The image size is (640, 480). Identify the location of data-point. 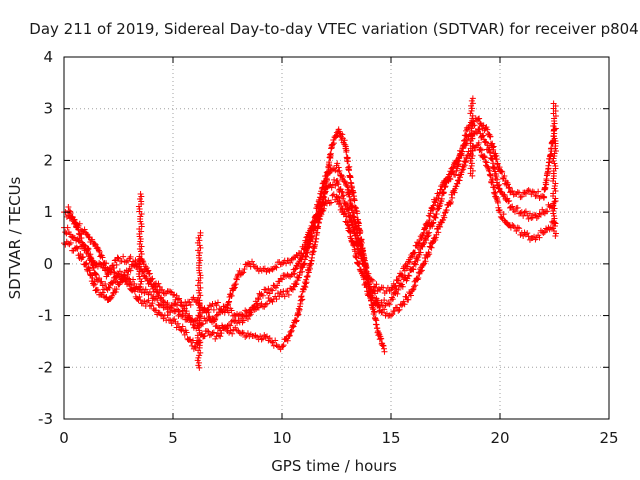
(260, 294).